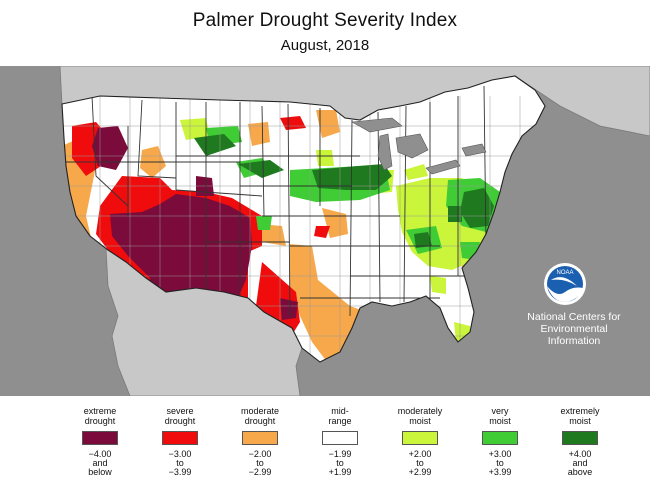 This screenshot has width=650, height=477. Describe the element at coordinates (564, 273) in the screenshot. I see `noaa-logo-text: NOAA` at that location.